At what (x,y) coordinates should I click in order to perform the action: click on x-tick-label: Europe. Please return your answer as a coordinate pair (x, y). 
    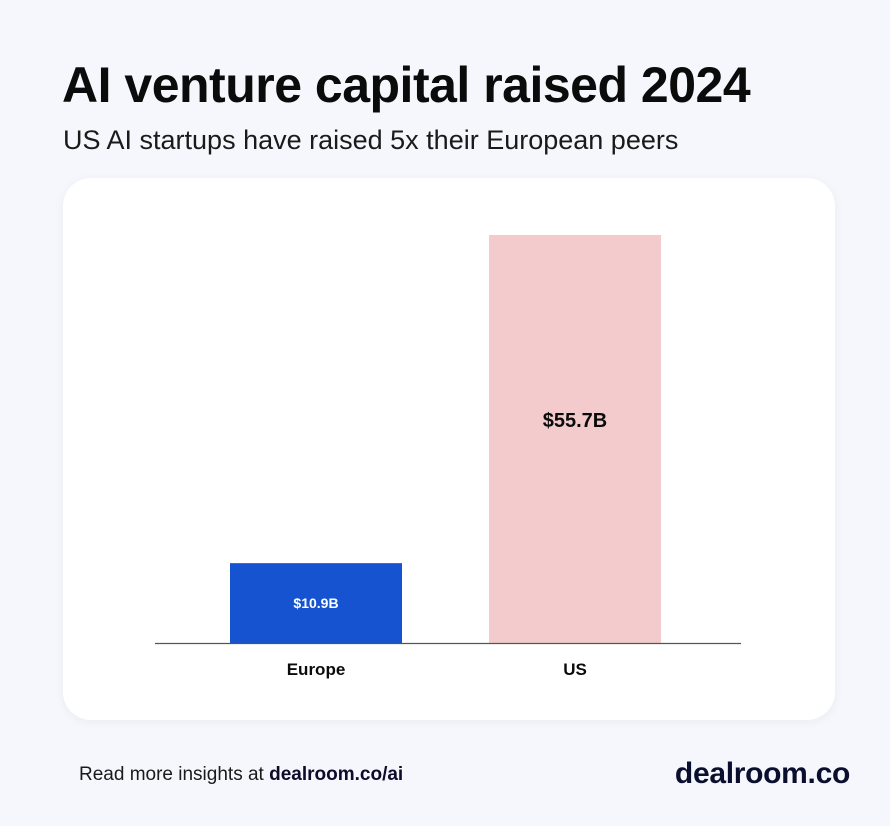
    Looking at the image, I should click on (316, 669).